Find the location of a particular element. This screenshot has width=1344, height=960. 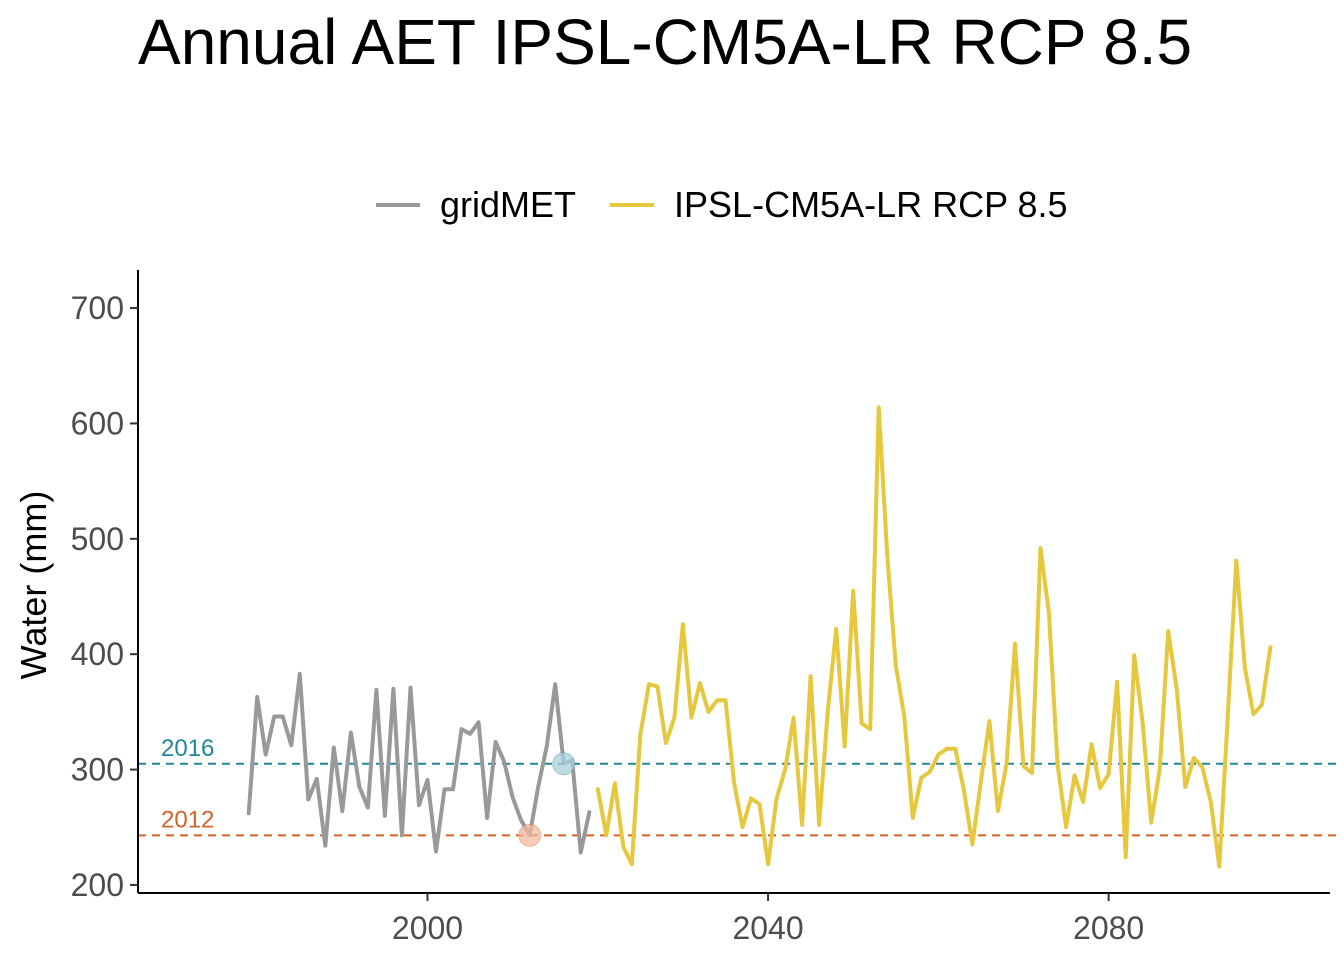

reference-marker-2012 is located at coordinates (530, 835).